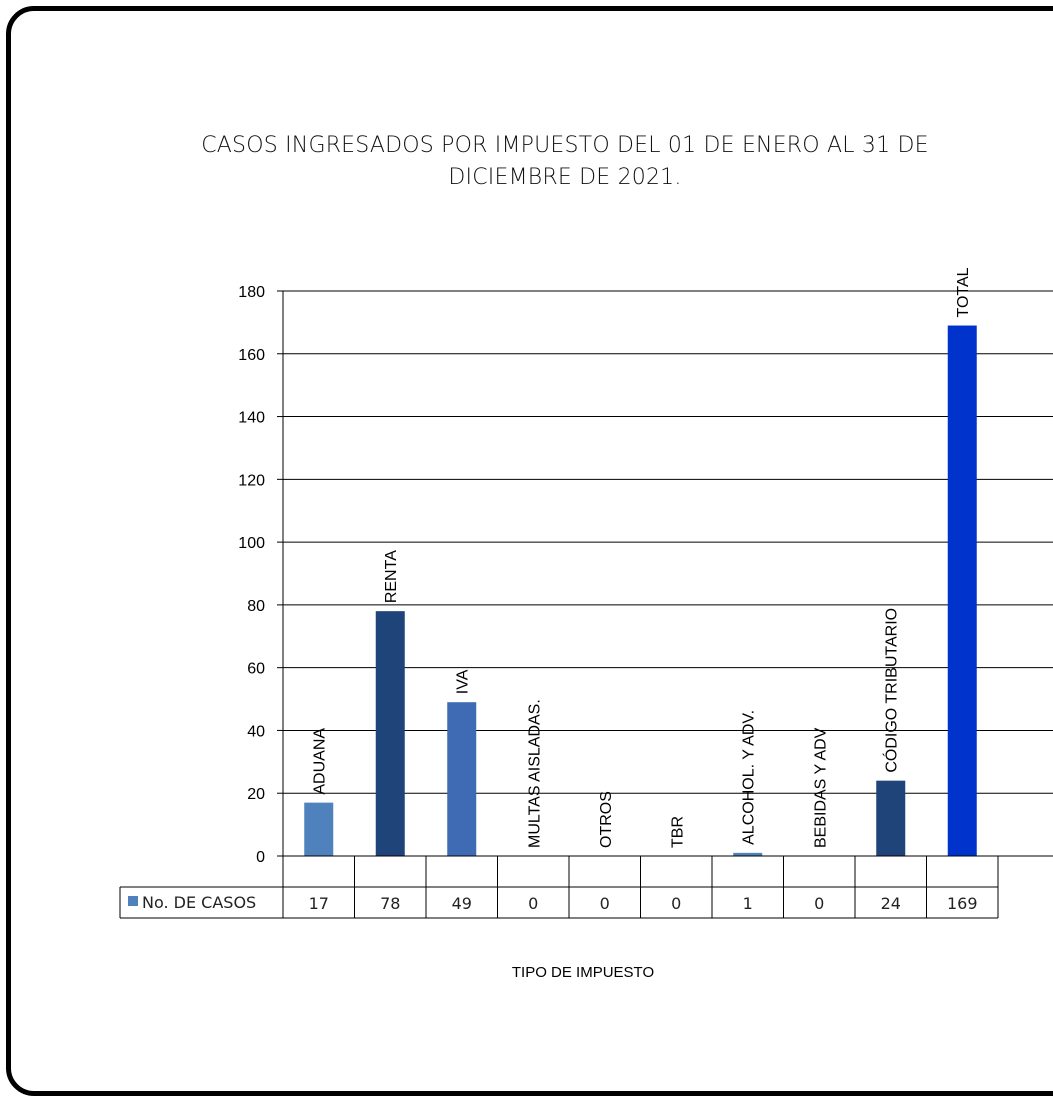 The width and height of the screenshot is (1053, 1096). Describe the element at coordinates (256, 606) in the screenshot. I see `y-tick-label: 80` at that location.